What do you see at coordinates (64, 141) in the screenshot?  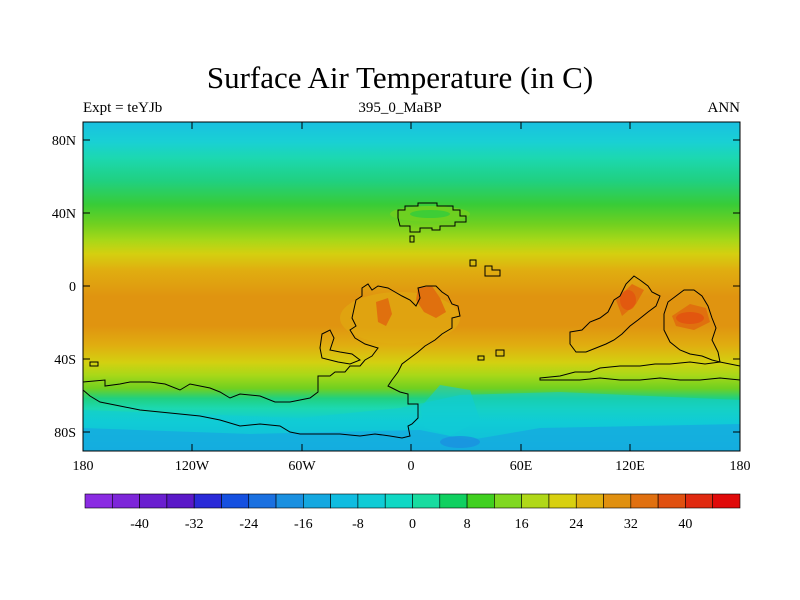 I see `y-tick-label: 80N` at bounding box center [64, 141].